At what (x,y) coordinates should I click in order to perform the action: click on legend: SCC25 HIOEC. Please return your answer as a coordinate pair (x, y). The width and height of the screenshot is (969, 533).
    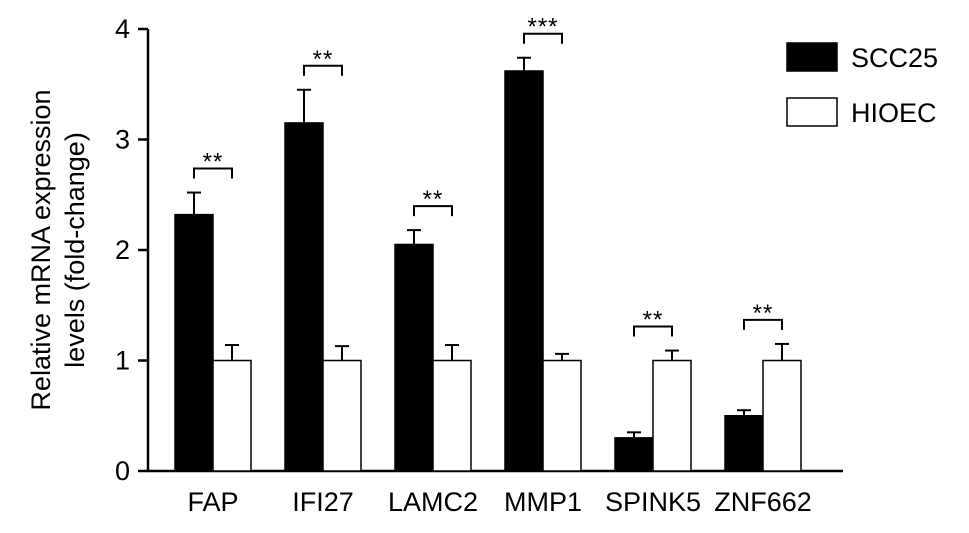
    Looking at the image, I should click on (862, 85).